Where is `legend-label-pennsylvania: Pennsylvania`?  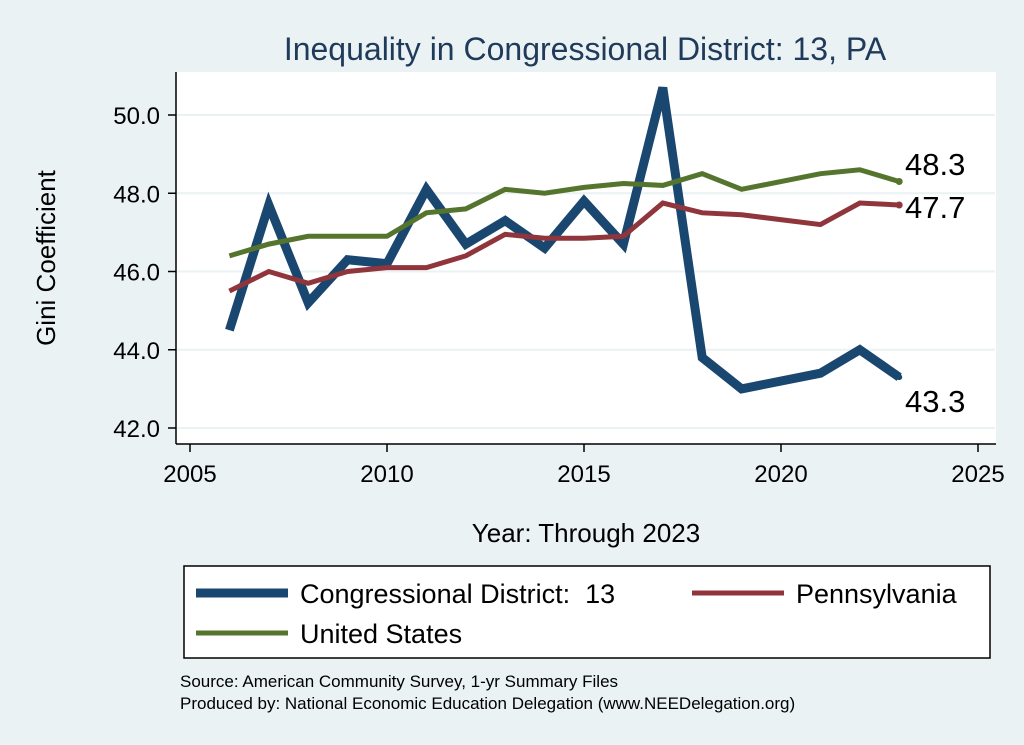 legend-label-pennsylvania: Pennsylvania is located at coordinates (877, 594).